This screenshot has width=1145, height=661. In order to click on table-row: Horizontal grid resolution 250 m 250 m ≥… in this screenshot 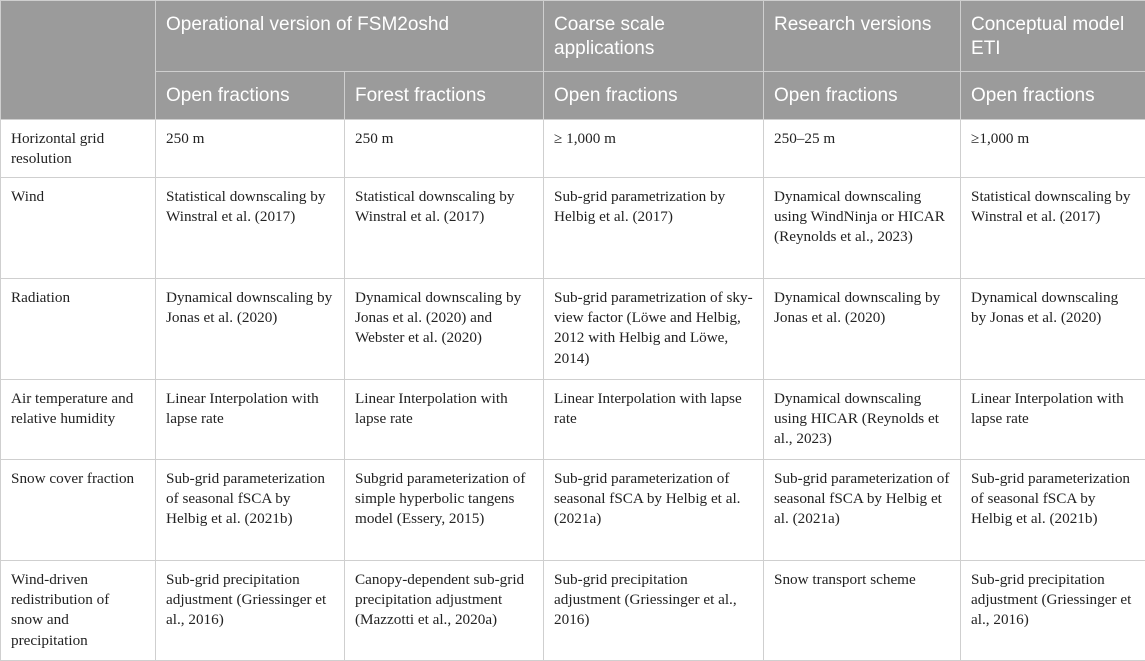, I will do `click(573, 149)`.